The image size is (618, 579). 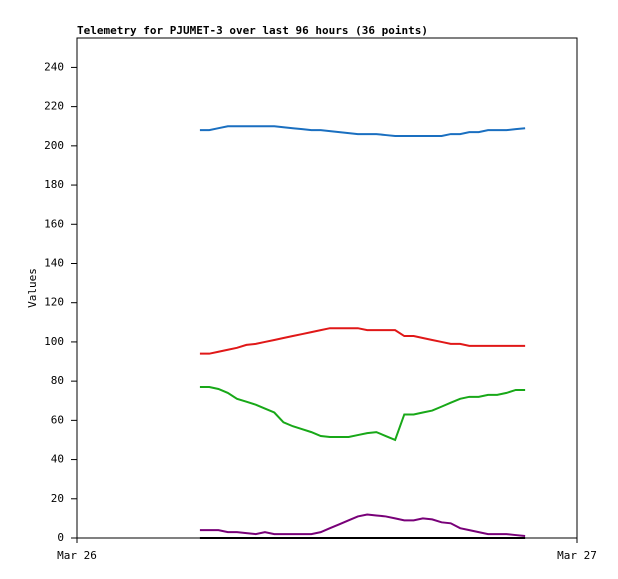 I want to click on y-tick-label: 200, so click(x=54, y=145).